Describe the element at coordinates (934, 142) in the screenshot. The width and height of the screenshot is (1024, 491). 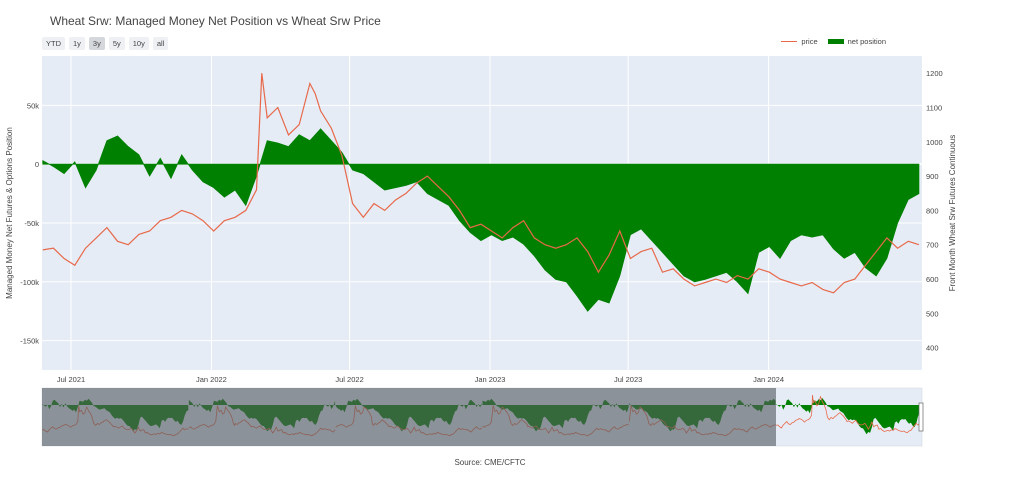
I see `y-right-tick-label: 1000` at that location.